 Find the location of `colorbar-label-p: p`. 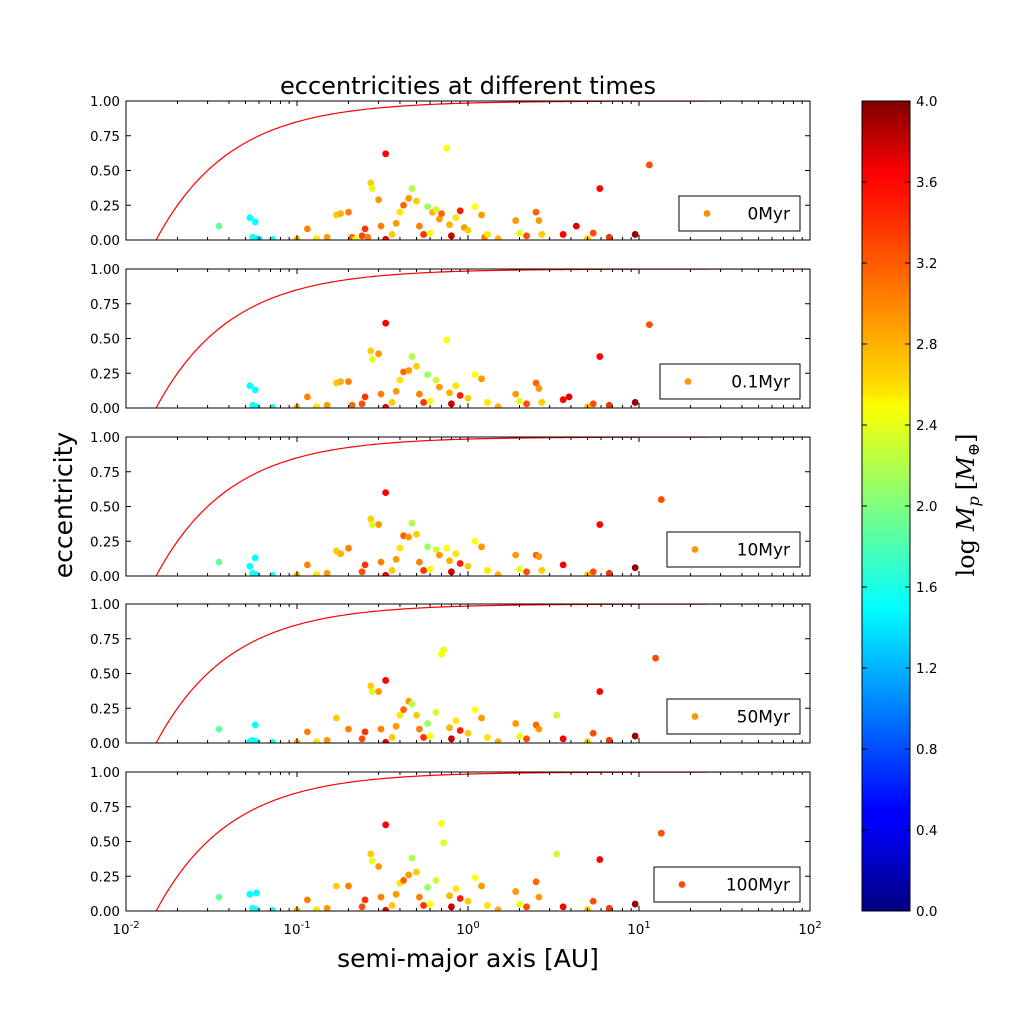

colorbar-label-p: p is located at coordinates (973, 501).